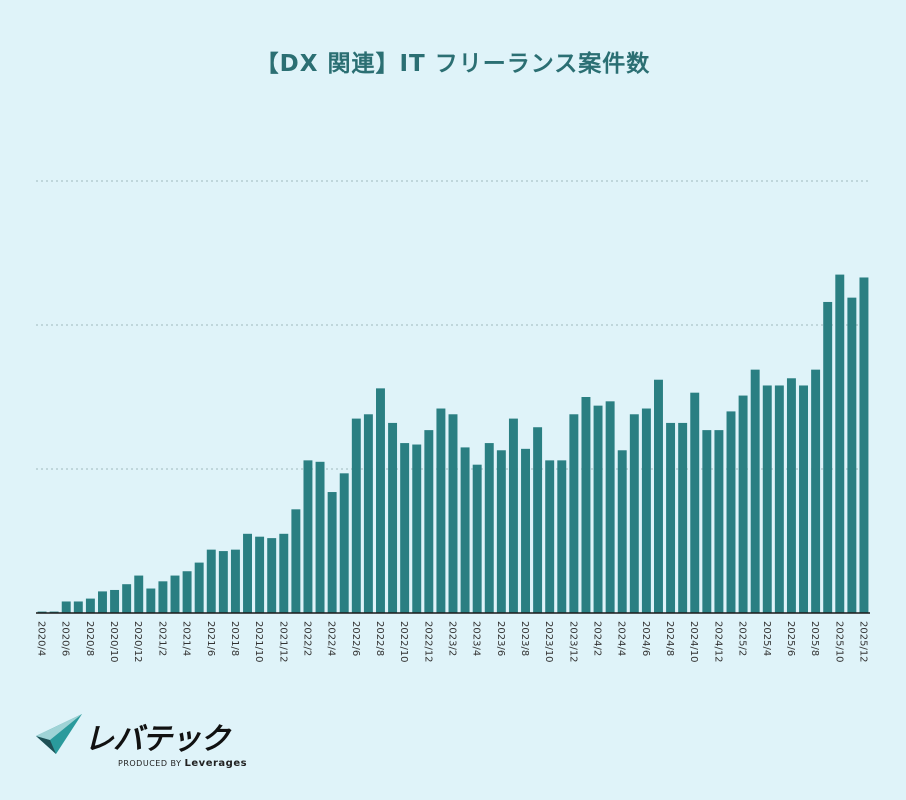  Describe the element at coordinates (379, 638) in the screenshot. I see `x-tick-label: 2022/8` at that location.